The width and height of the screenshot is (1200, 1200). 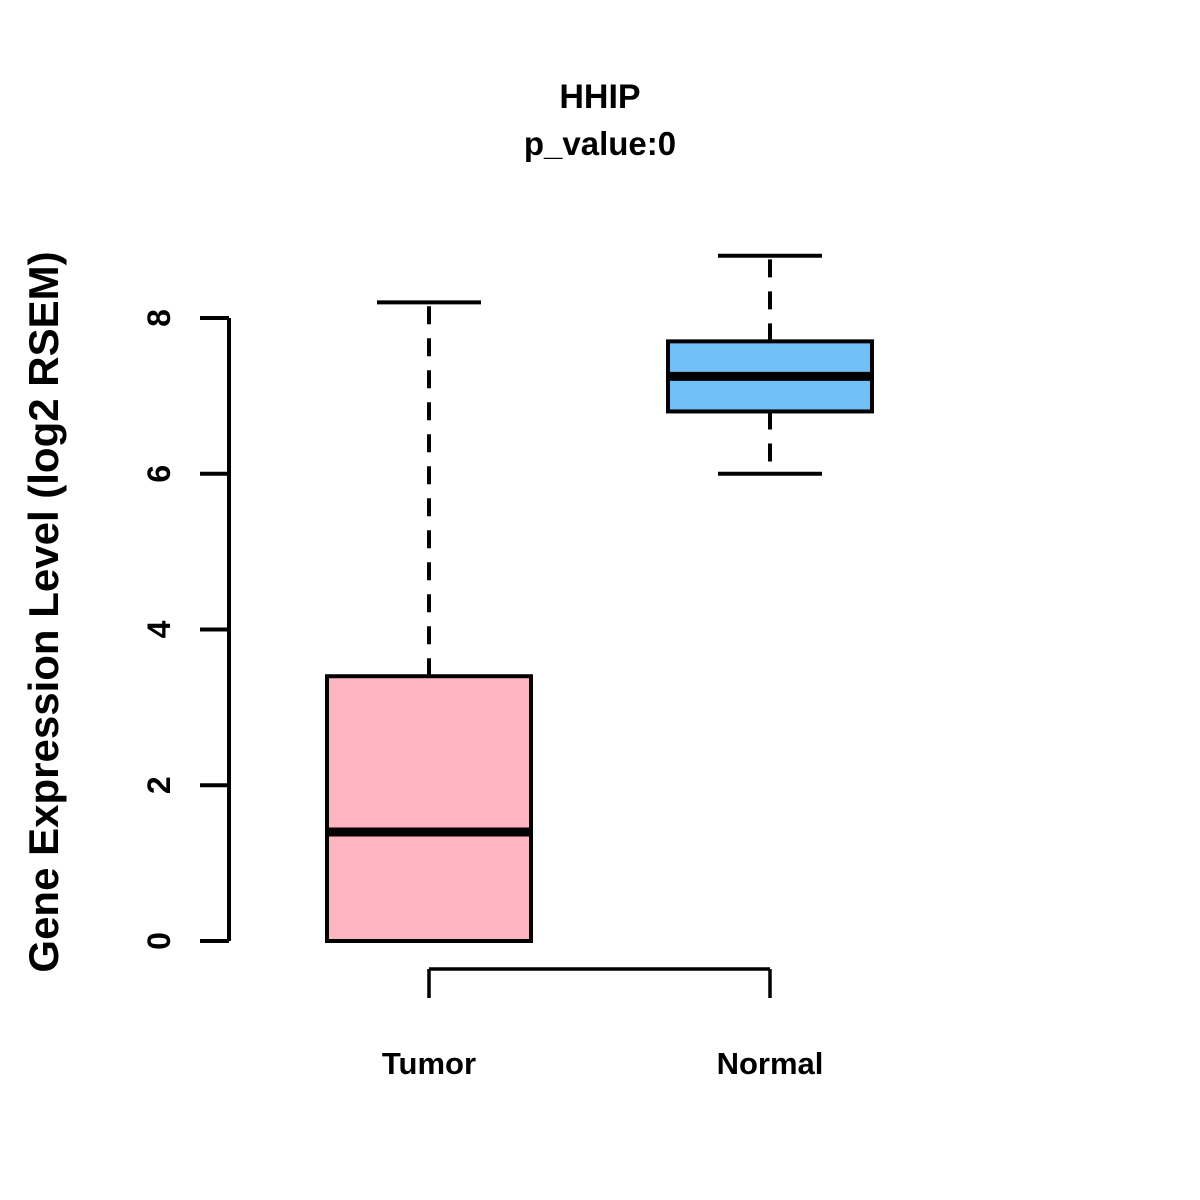 What do you see at coordinates (159, 785) in the screenshot?
I see `y-tick-label: 2` at bounding box center [159, 785].